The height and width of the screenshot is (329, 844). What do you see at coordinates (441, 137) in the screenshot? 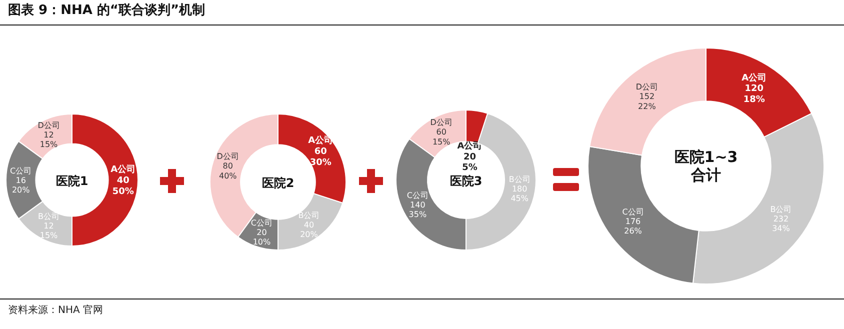
I see `data-label: 60 15%` at bounding box center [441, 137].